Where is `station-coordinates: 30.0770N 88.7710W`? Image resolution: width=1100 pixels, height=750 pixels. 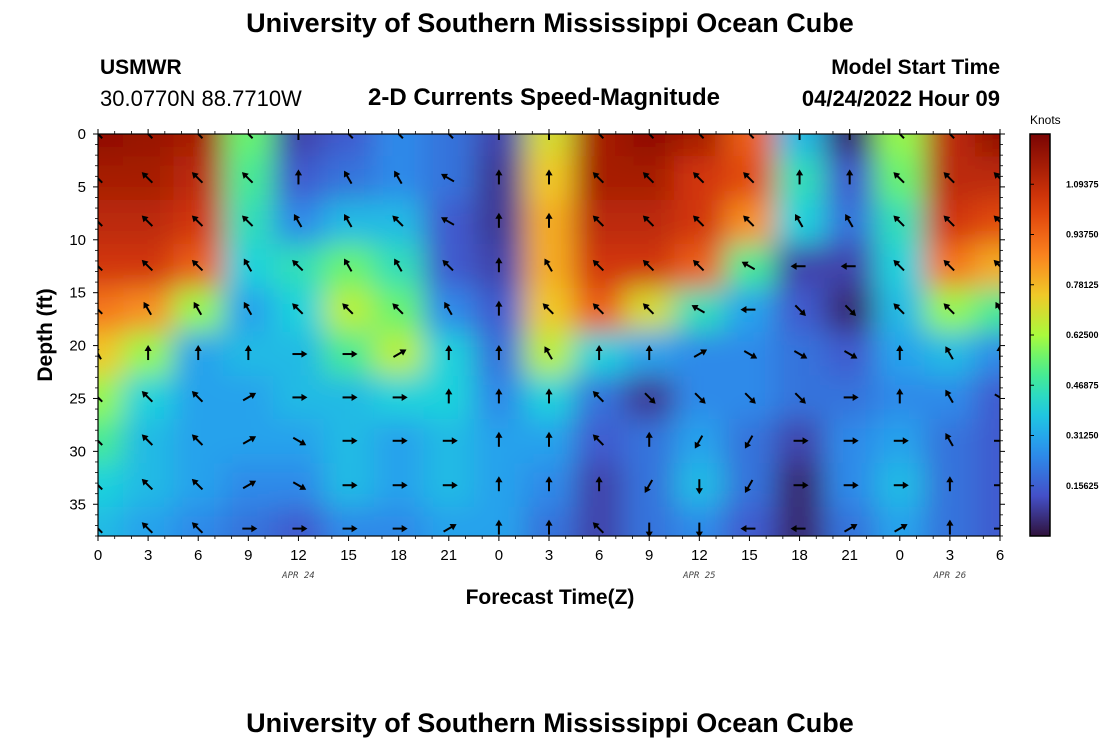 station-coordinates: 30.0770N 88.7710W is located at coordinates (201, 98).